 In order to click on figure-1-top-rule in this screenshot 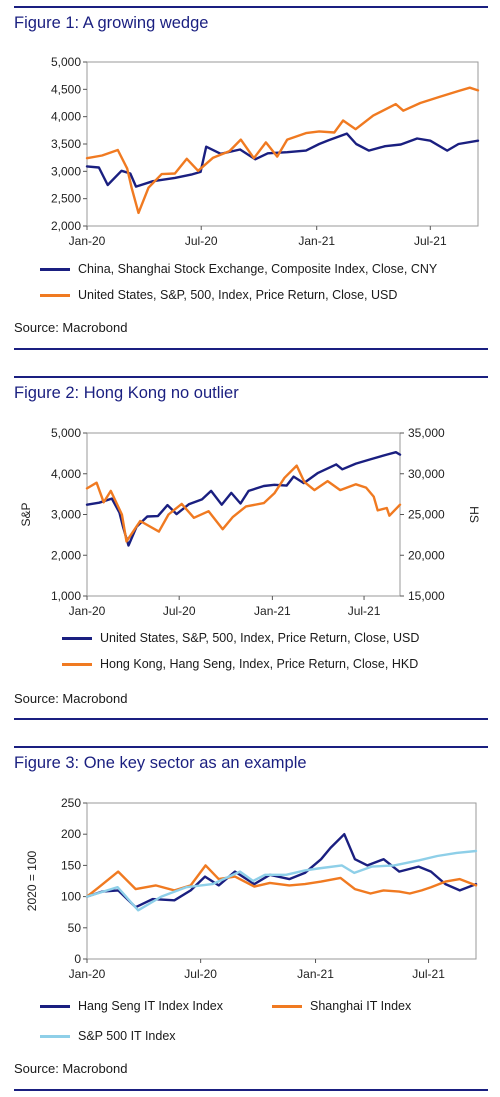, I will do `click(251, 7)`.